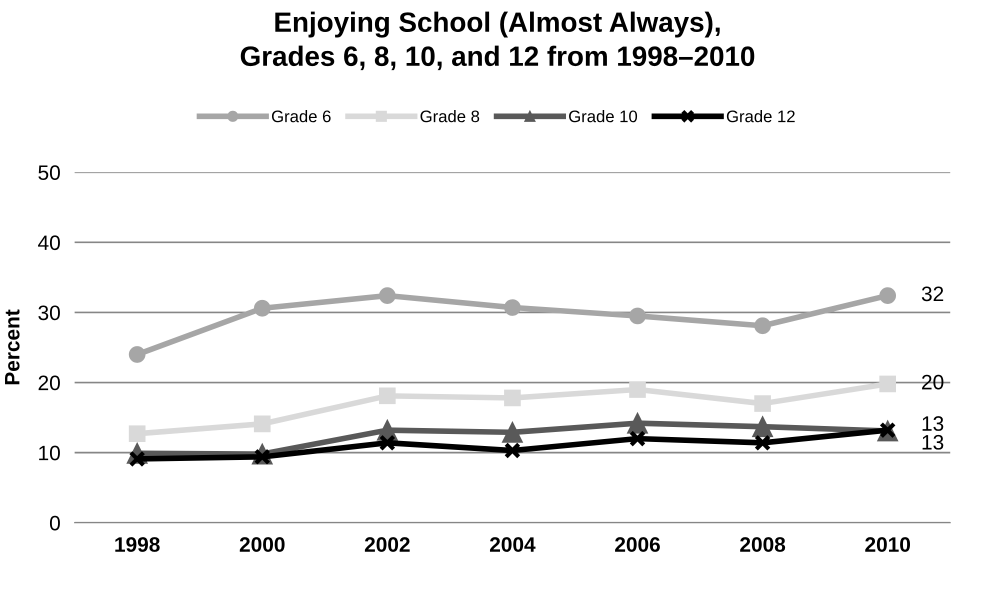 This screenshot has width=995, height=594. What do you see at coordinates (12, 347) in the screenshot?
I see `y-axis-title: Percent` at bounding box center [12, 347].